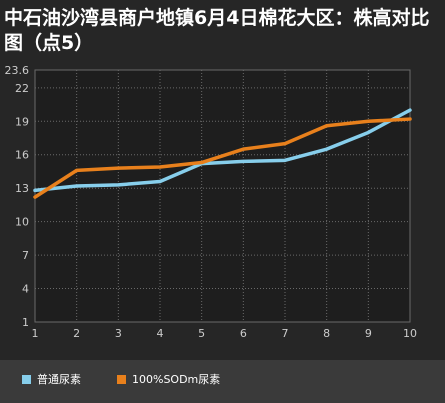 The width and height of the screenshot is (445, 403). What do you see at coordinates (118, 333) in the screenshot?
I see `x-tick-label: 3` at bounding box center [118, 333].